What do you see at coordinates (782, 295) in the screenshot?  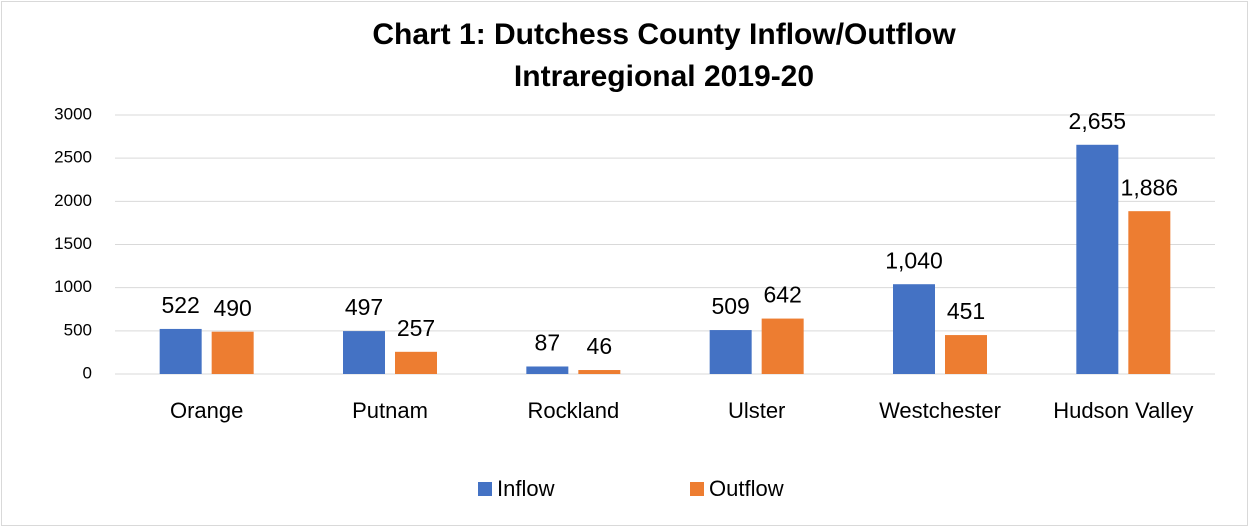 I see `value-label: 642` at bounding box center [782, 295].